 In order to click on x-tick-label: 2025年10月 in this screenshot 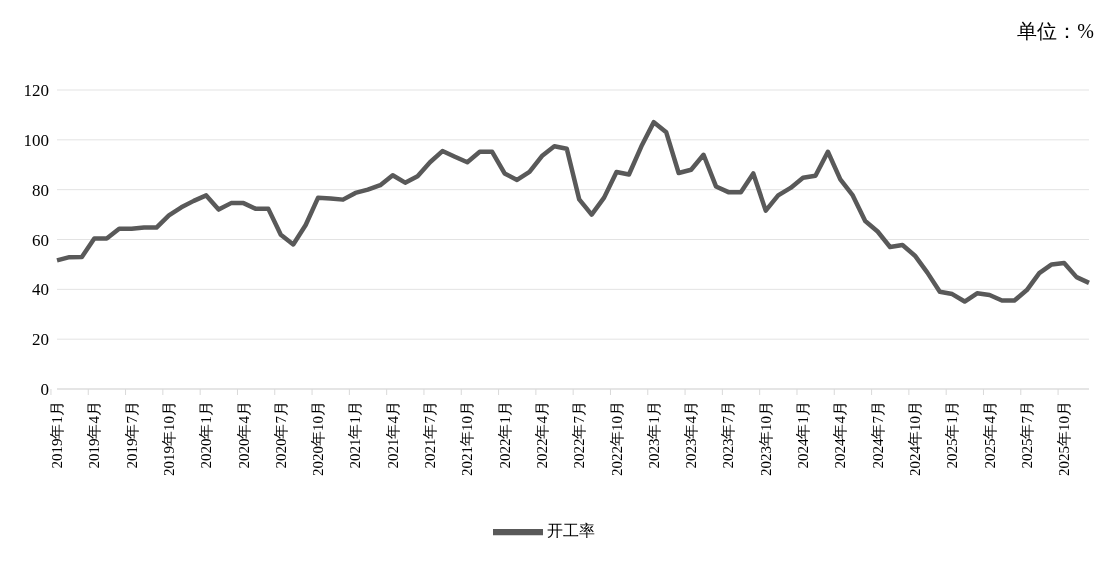, I will do `click(1064, 438)`.